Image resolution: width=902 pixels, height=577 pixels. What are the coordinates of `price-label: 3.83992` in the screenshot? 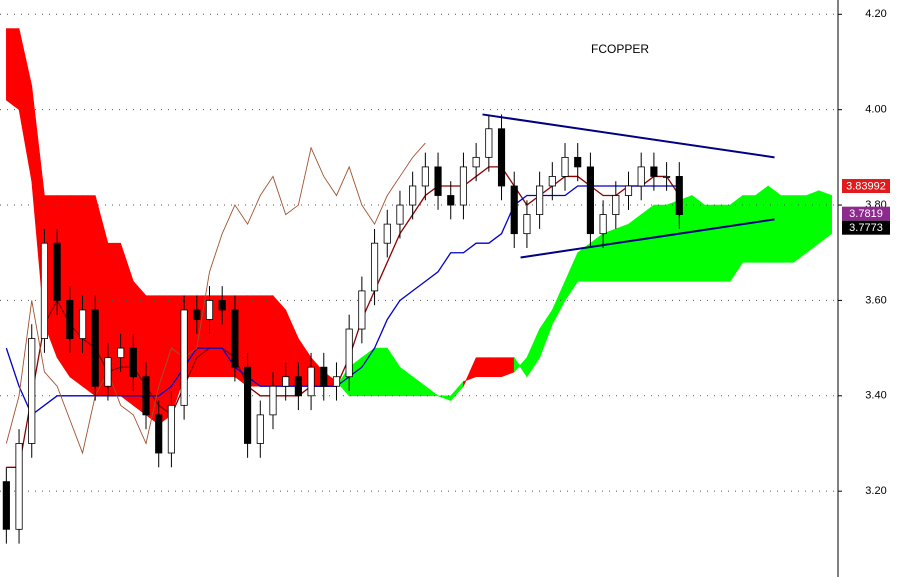 It's located at (866, 186).